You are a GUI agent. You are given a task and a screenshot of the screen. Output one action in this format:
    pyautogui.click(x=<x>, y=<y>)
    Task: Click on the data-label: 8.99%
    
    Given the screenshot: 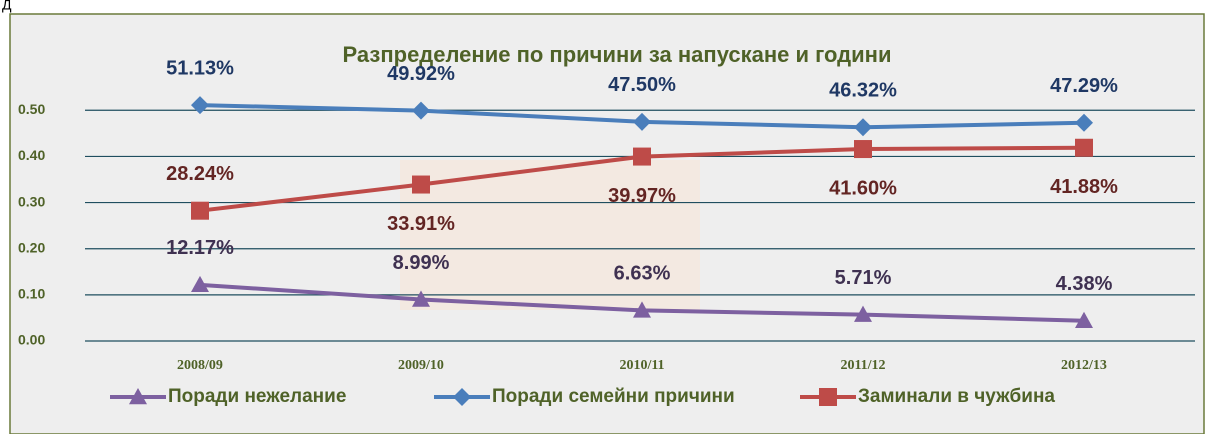 What is the action you would take?
    pyautogui.click(x=421, y=263)
    